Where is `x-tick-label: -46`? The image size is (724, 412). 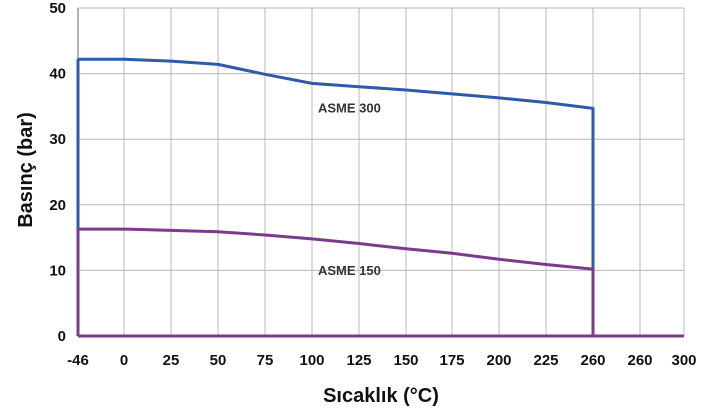
x-tick-label: -46 is located at coordinates (78, 360).